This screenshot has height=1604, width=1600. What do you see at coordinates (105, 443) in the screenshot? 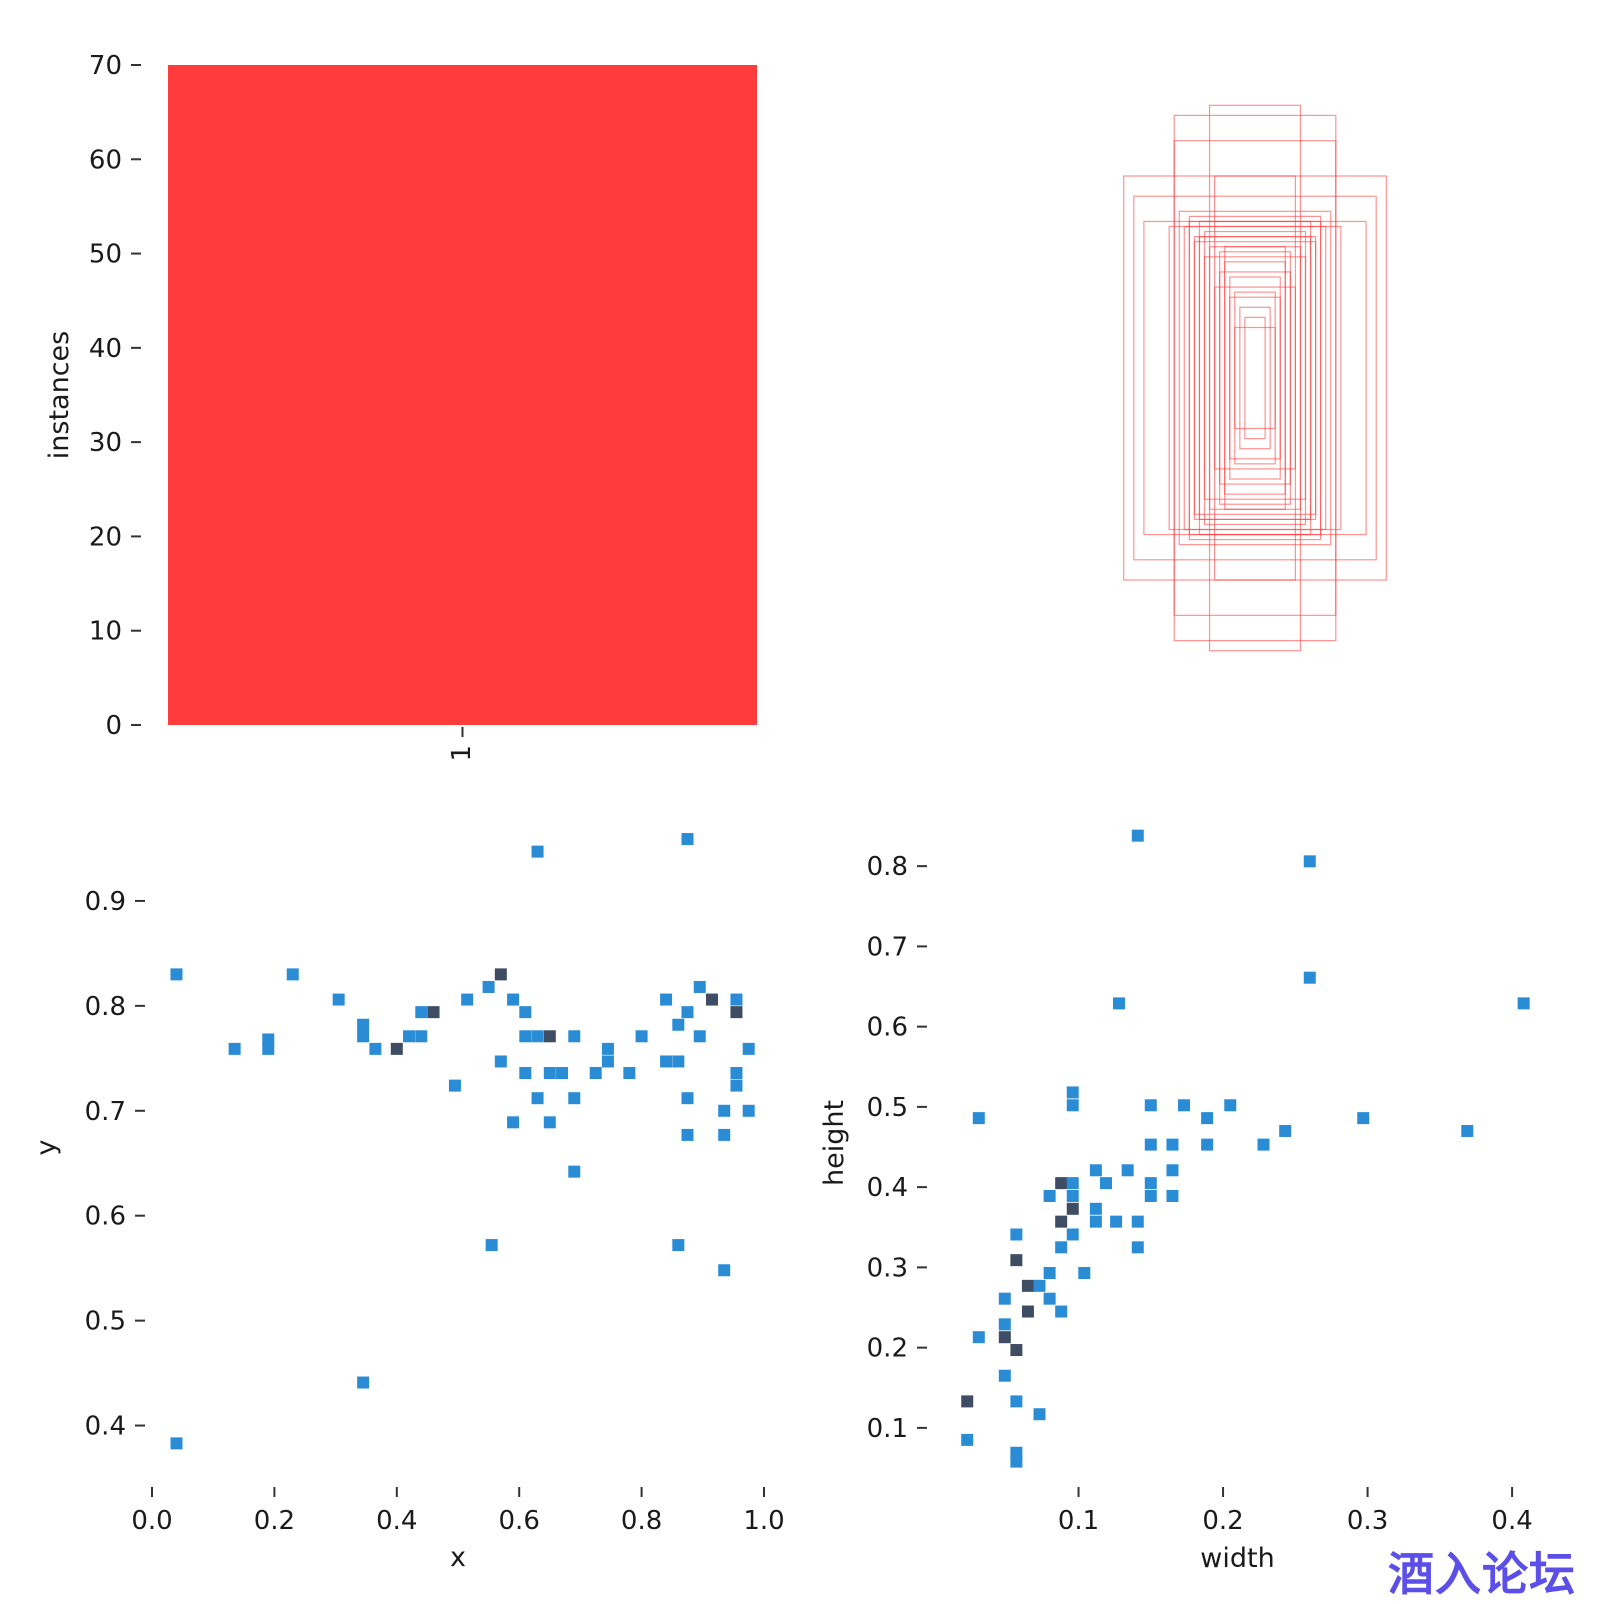
I see `y-tick-label: 30` at bounding box center [105, 443].